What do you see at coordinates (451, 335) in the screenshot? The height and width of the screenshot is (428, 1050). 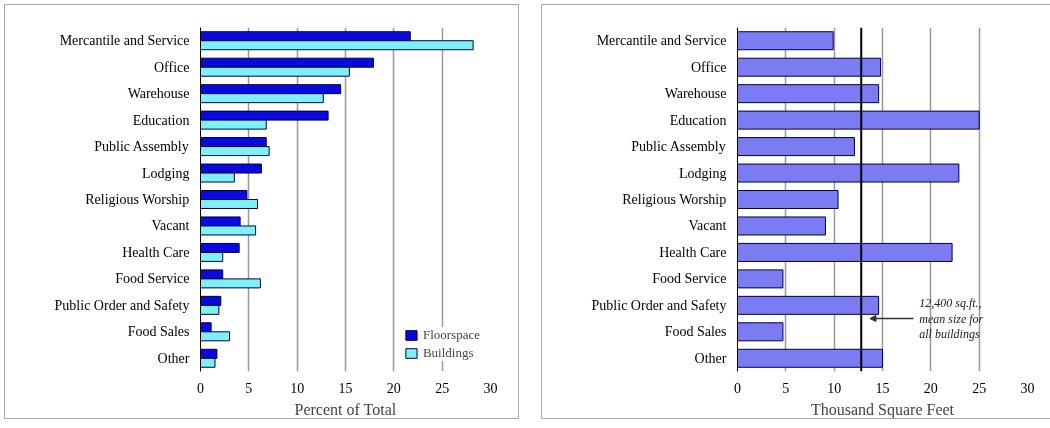 I see `legend-label: Floorspace` at bounding box center [451, 335].